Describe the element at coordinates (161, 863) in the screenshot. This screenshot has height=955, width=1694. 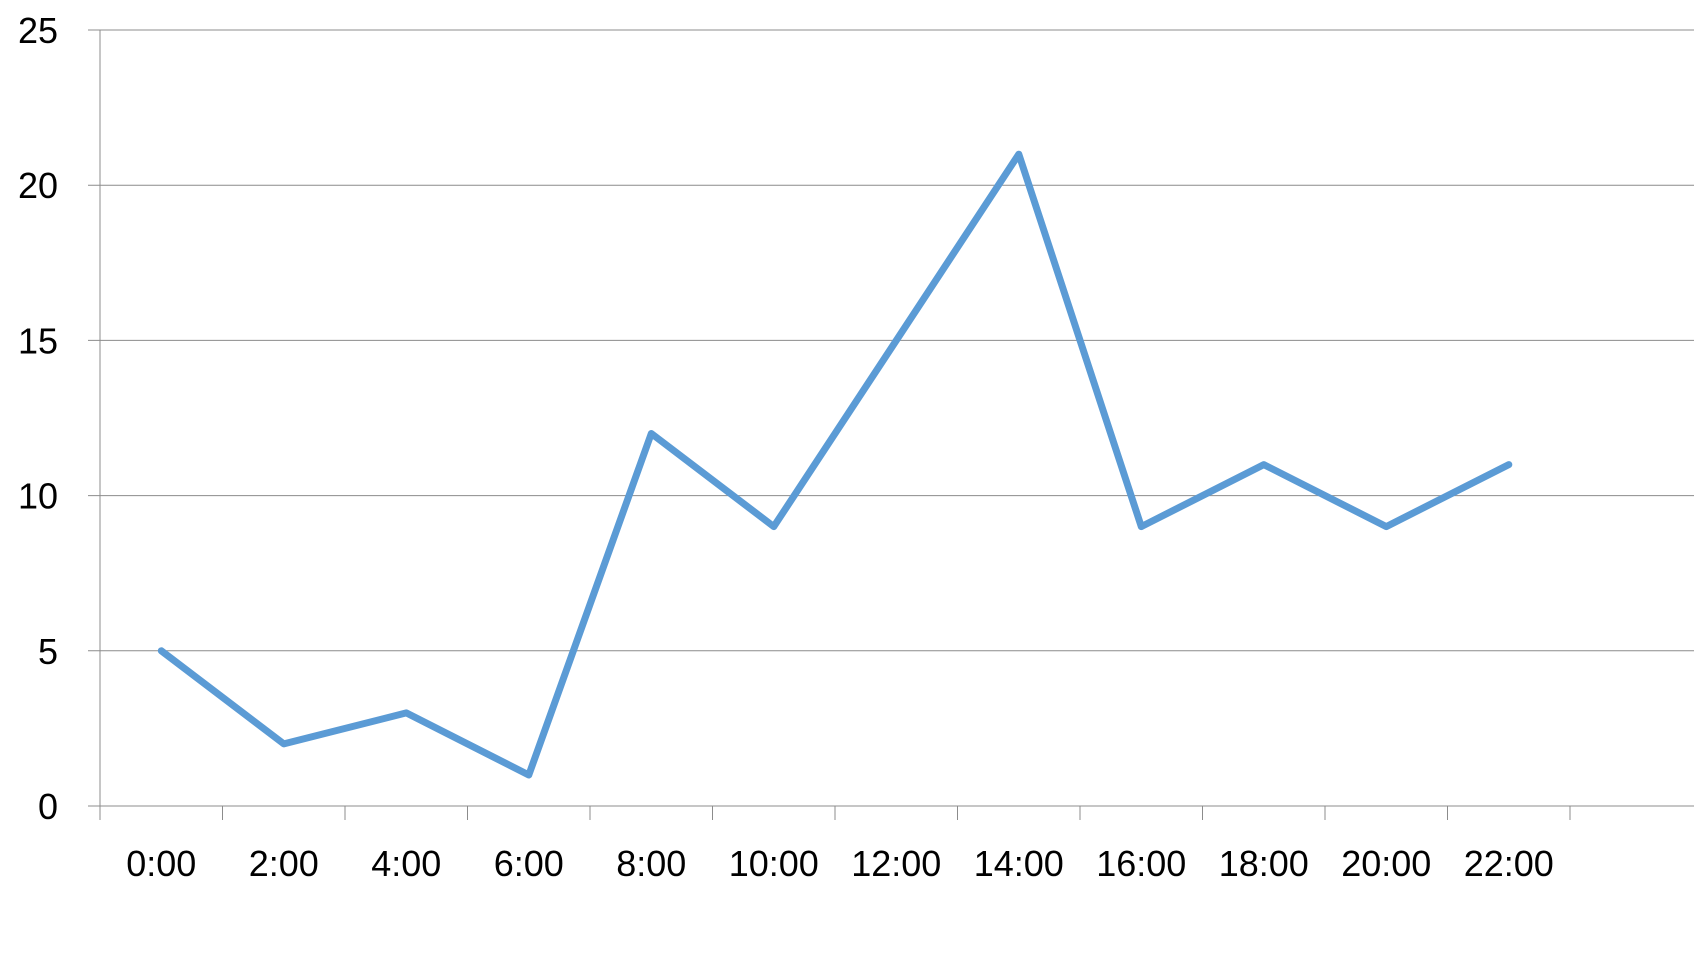
I see `x-tick-label: 0:00` at that location.